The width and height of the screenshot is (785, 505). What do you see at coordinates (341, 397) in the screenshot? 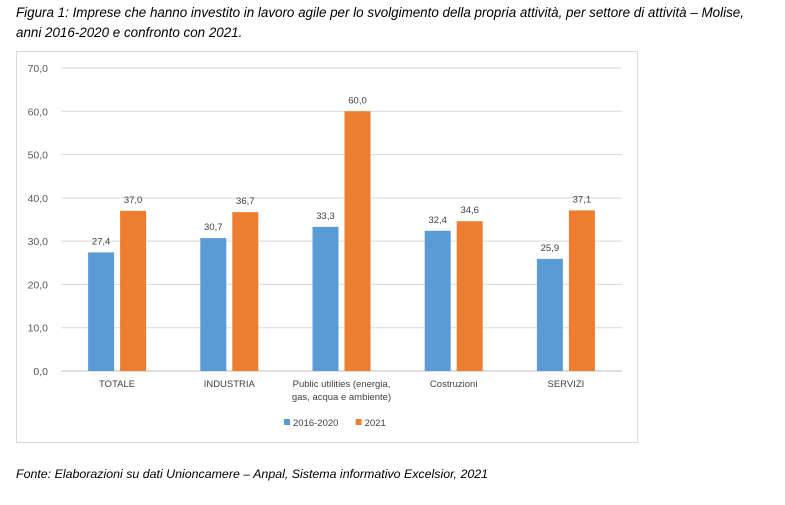
I see `category-label: gas, acqua e ambiente)` at bounding box center [341, 397].